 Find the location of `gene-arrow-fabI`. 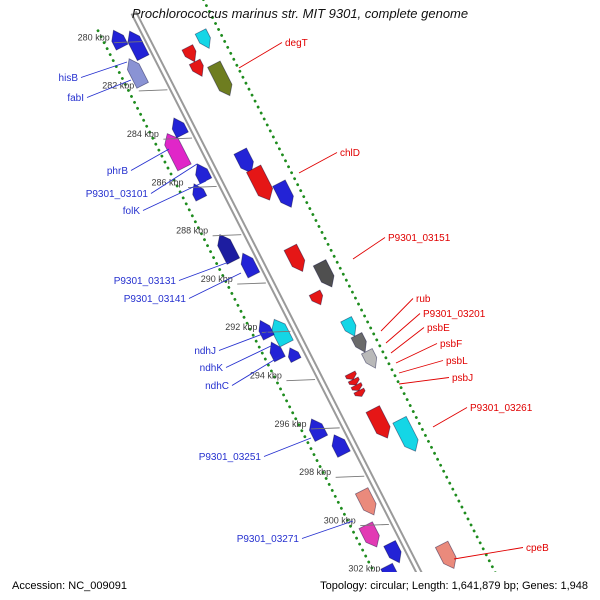

gene-arrow-fabI is located at coordinates (136, 72).